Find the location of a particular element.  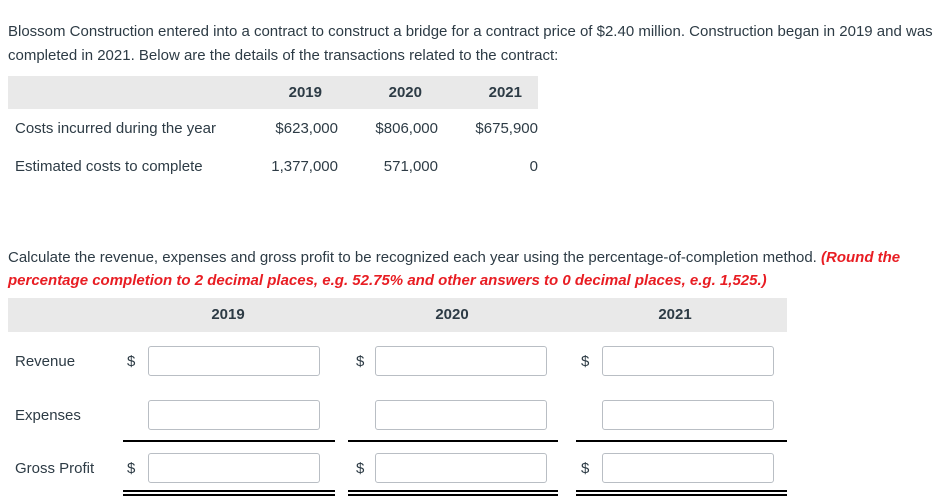

costs-incurred-2020-value: $806,000 is located at coordinates (406, 128).